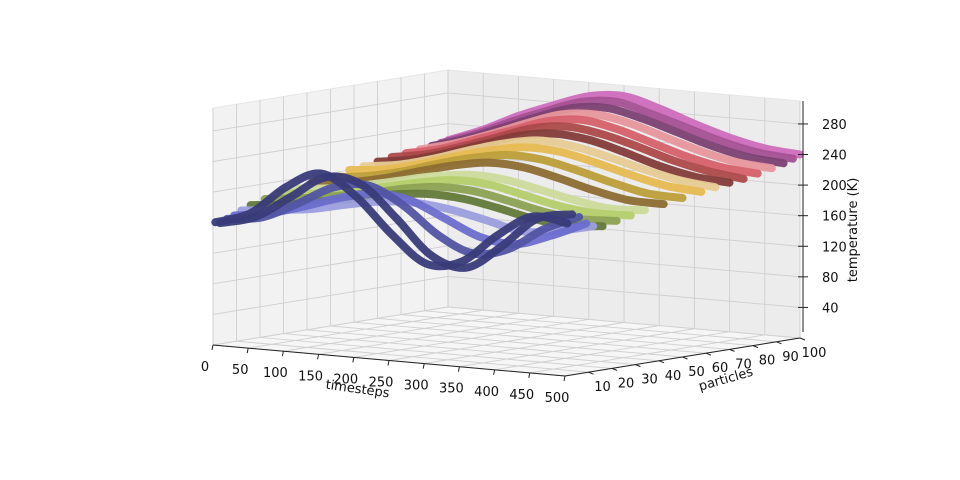 The height and width of the screenshot is (480, 960). Describe the element at coordinates (814, 353) in the screenshot. I see `y-tick-label: 100` at that location.